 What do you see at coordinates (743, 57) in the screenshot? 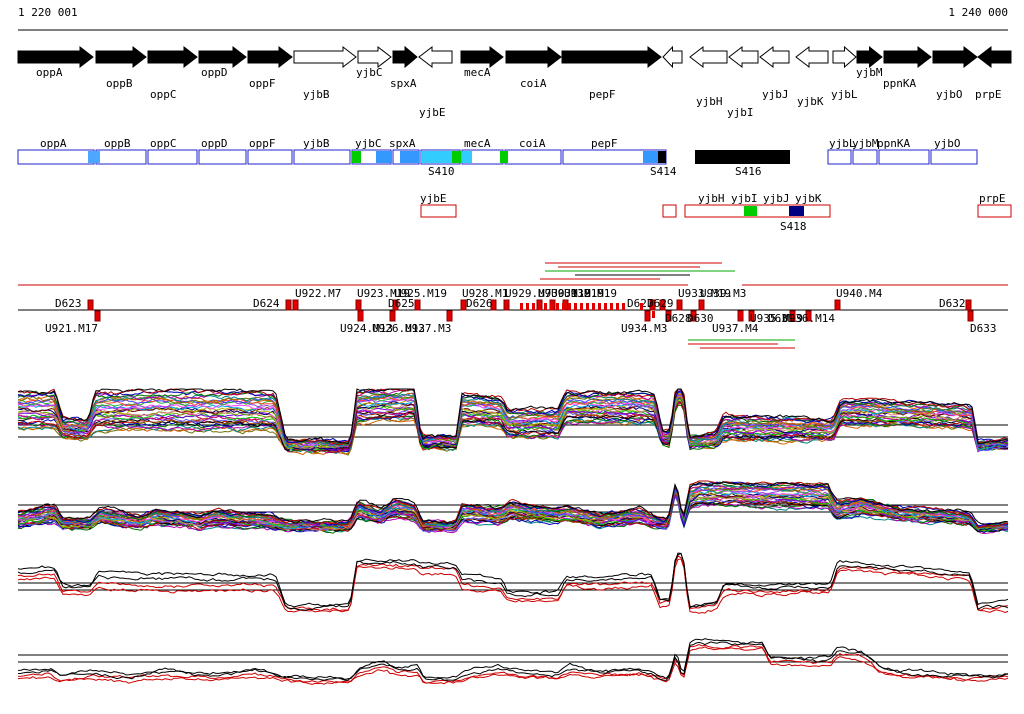
I see `gene-arrow-yjbI` at bounding box center [743, 57].